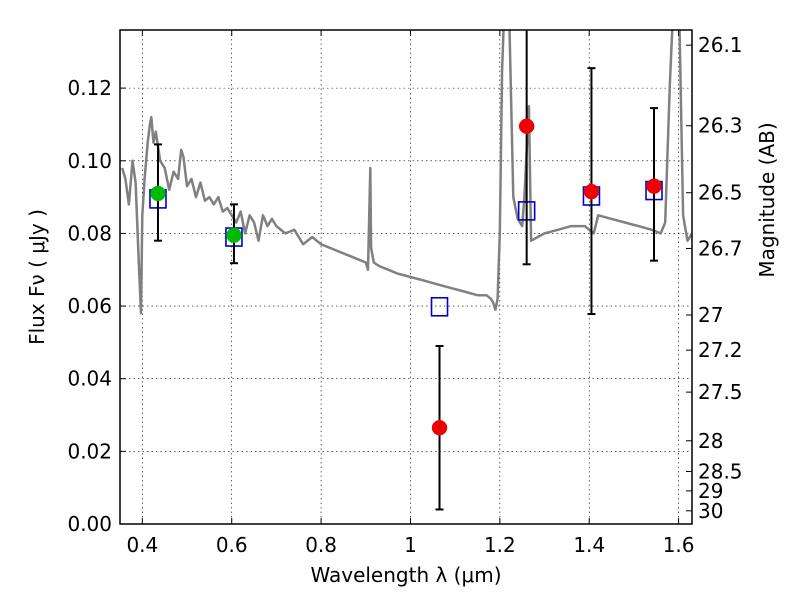 The width and height of the screenshot is (800, 600). What do you see at coordinates (142, 545) in the screenshot?
I see `x-tick-label: 0.4` at bounding box center [142, 545].